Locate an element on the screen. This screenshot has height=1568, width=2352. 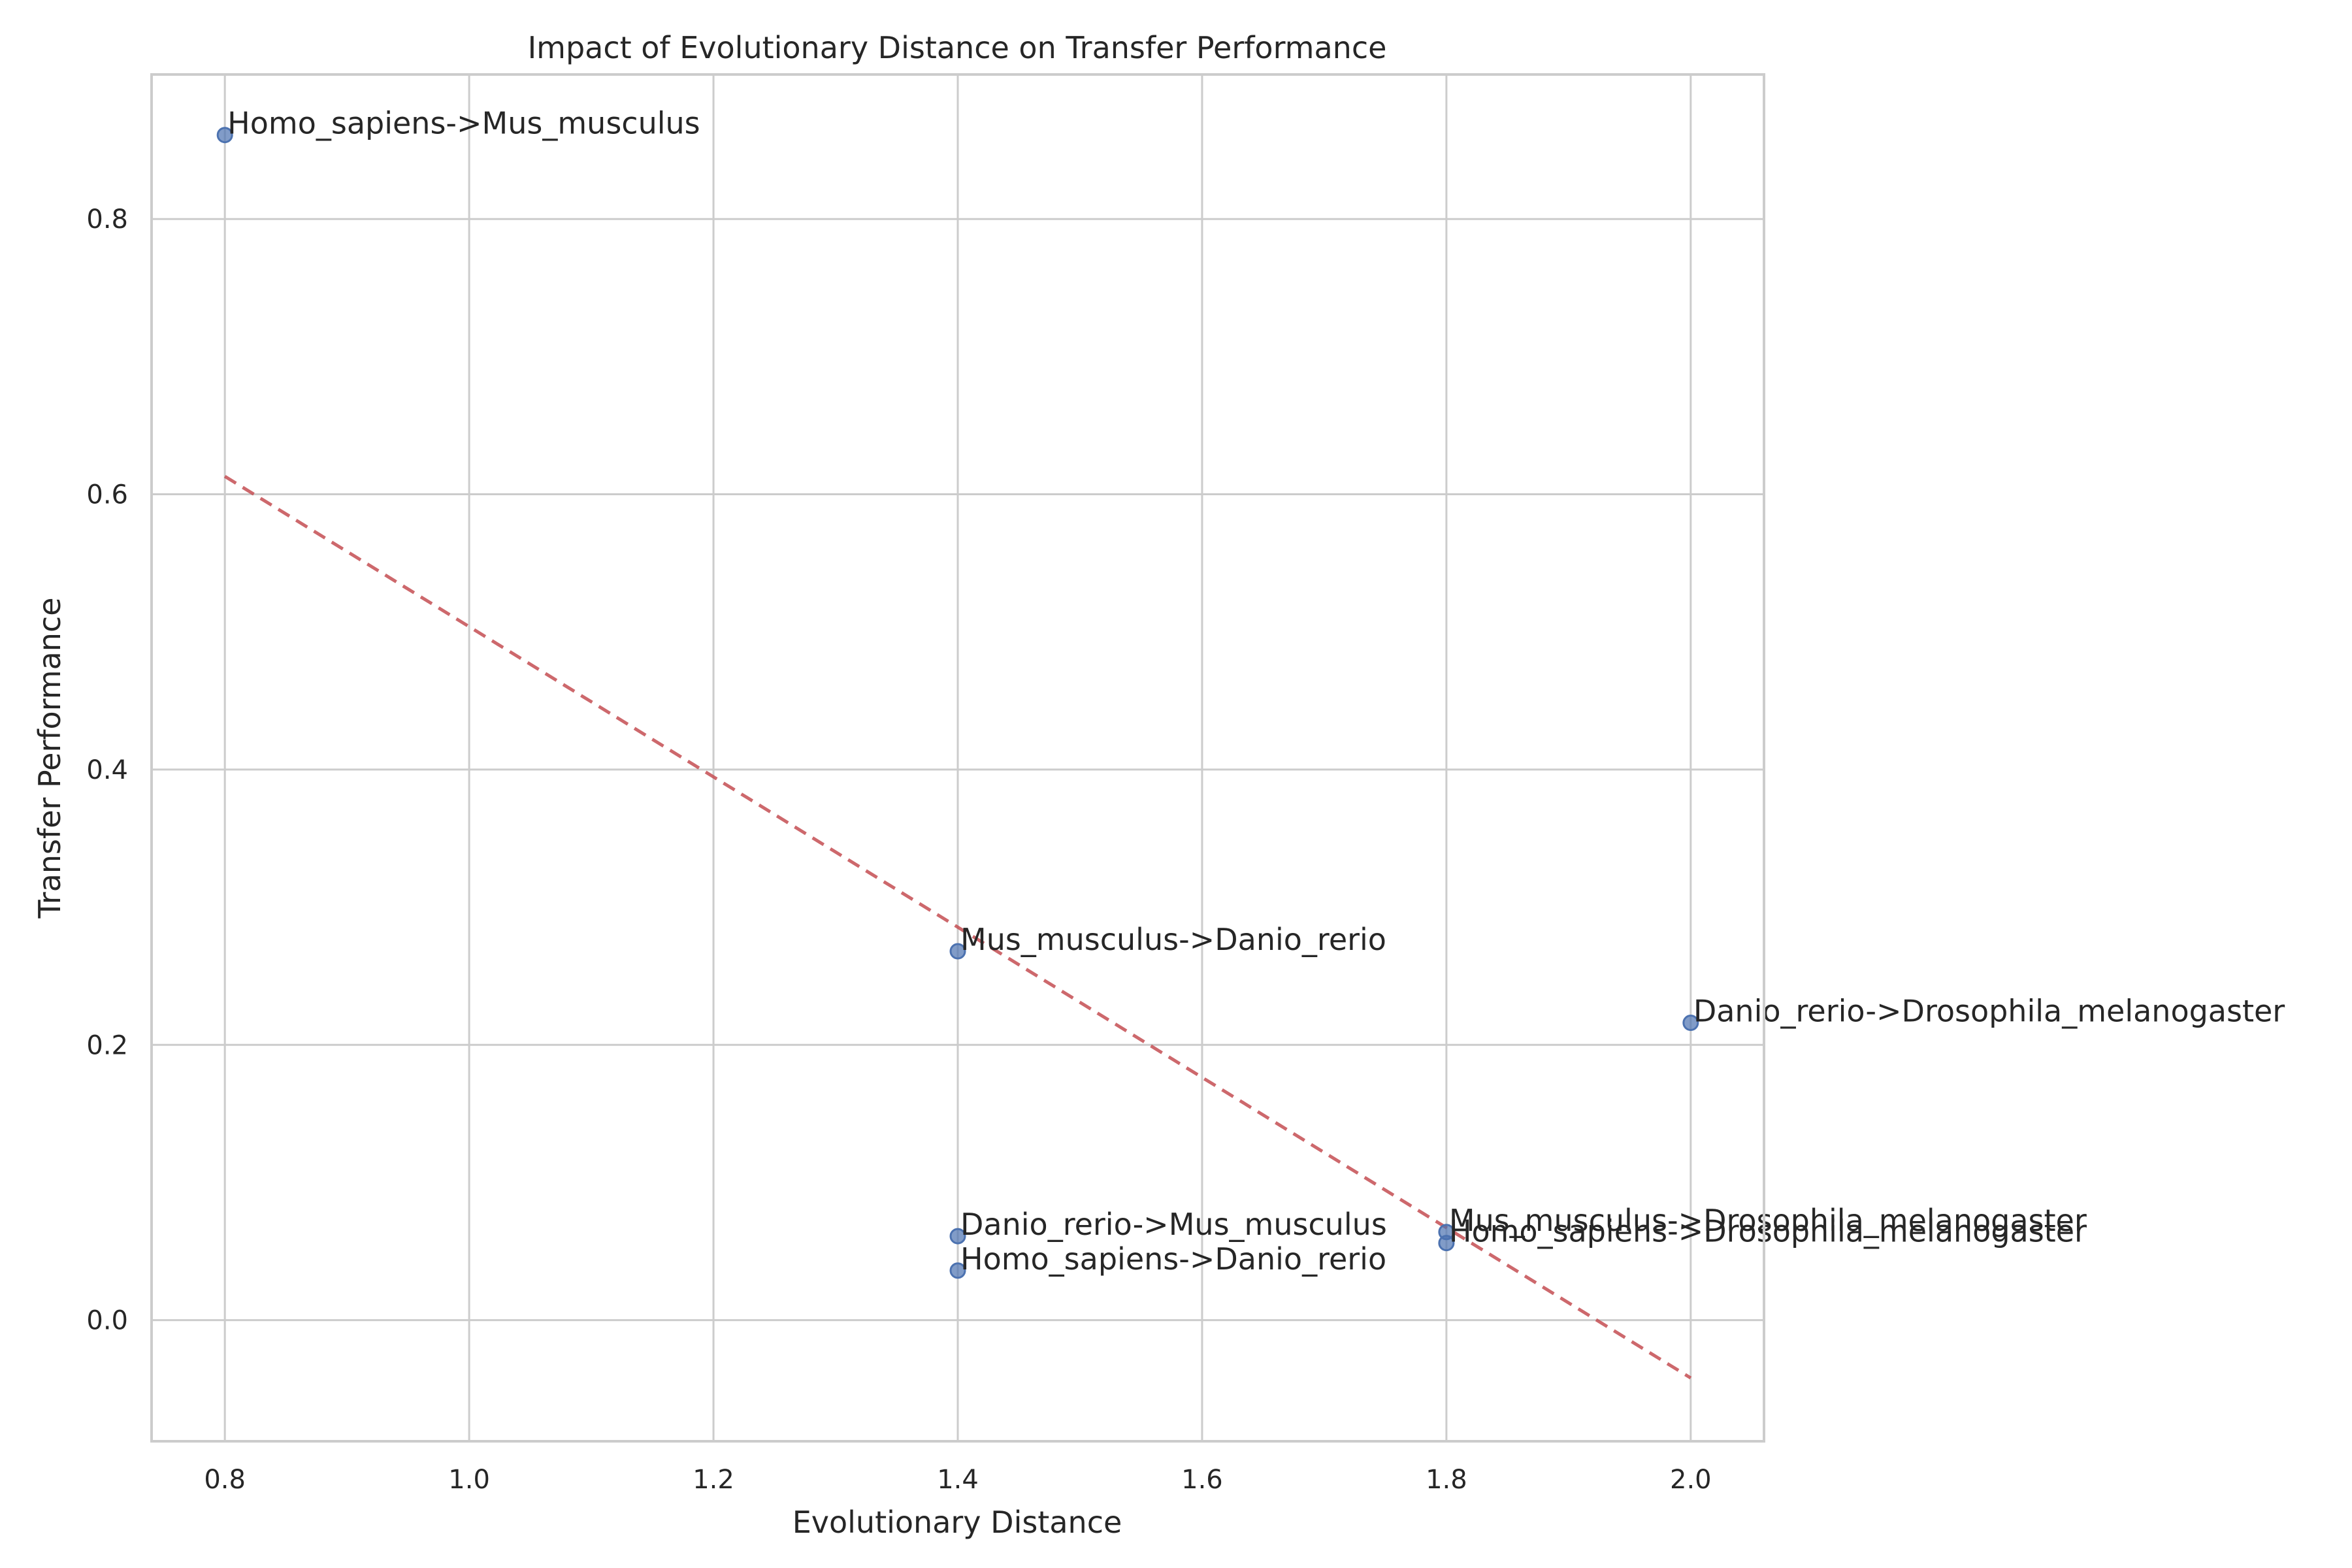
y-tick-label: 0.8 is located at coordinates (107, 219).